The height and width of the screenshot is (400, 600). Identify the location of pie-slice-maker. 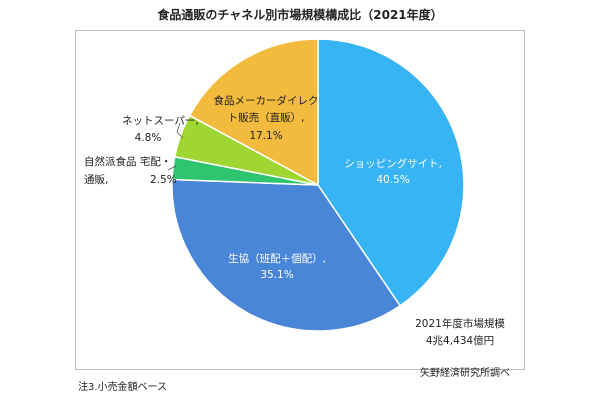
(253, 112).